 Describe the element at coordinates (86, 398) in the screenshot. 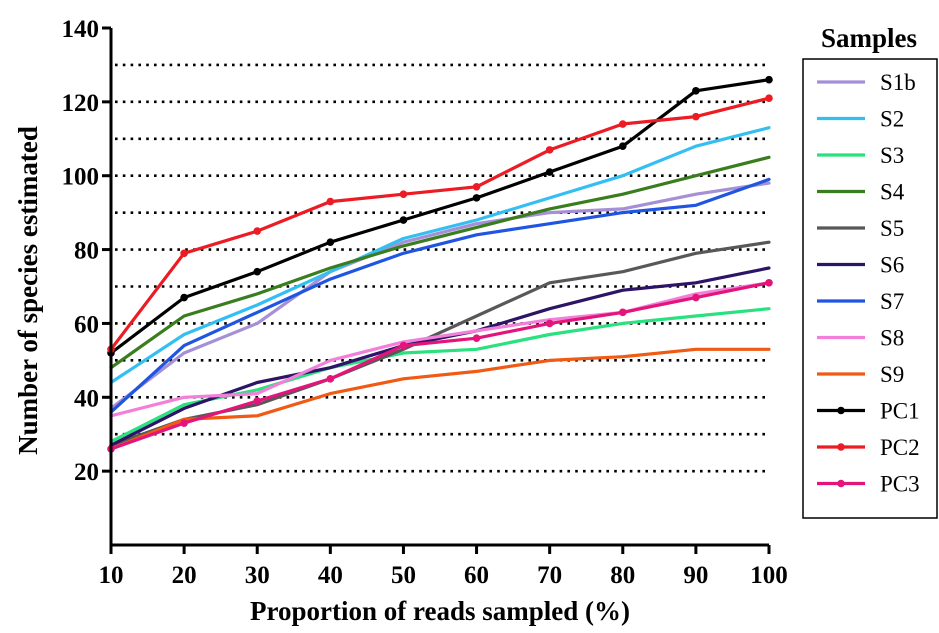

I see `y-tick-label-40: 40` at that location.